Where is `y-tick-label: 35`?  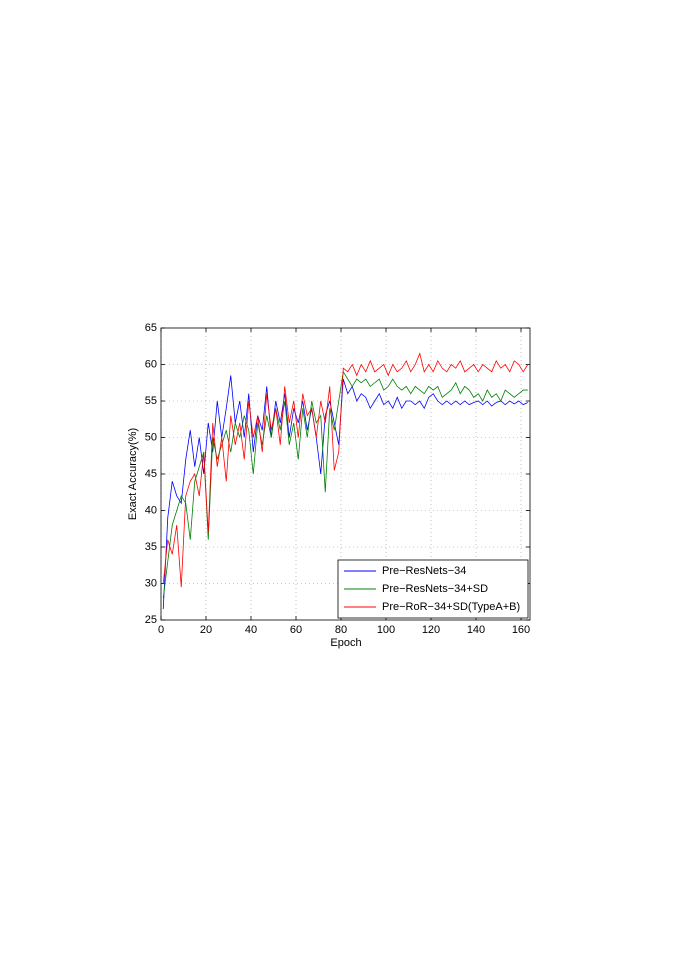
y-tick-label: 35 is located at coordinates (151, 547).